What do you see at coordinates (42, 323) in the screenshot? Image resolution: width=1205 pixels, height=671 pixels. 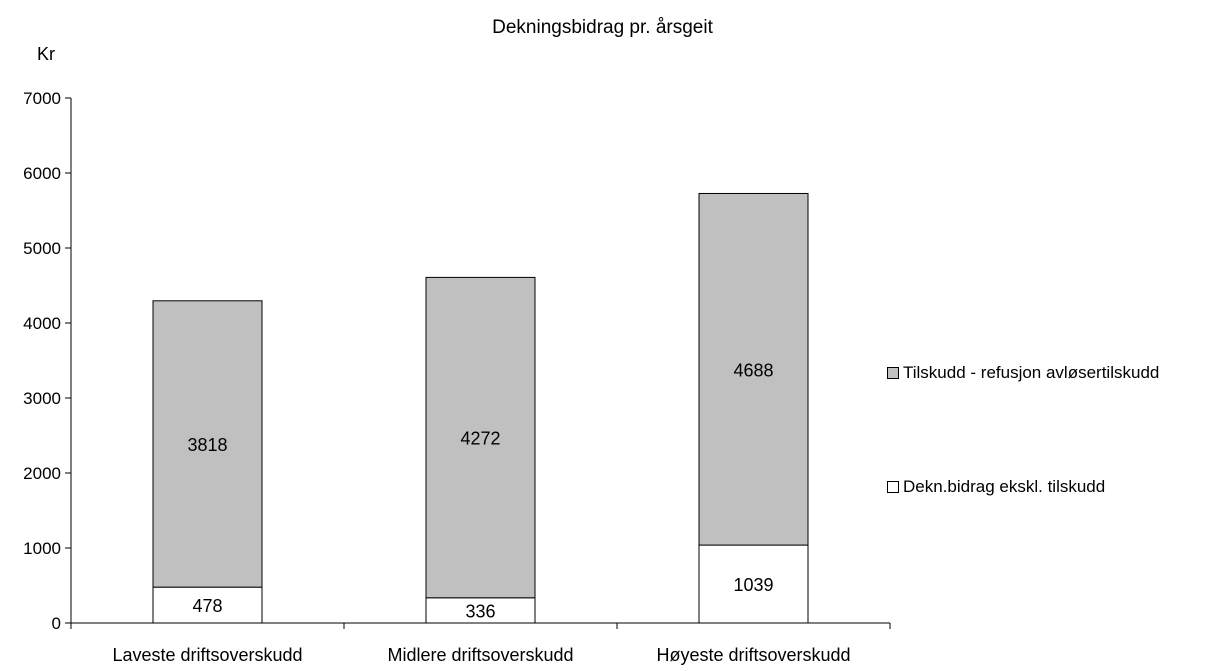 I see `y-tick-label: 4000` at bounding box center [42, 323].